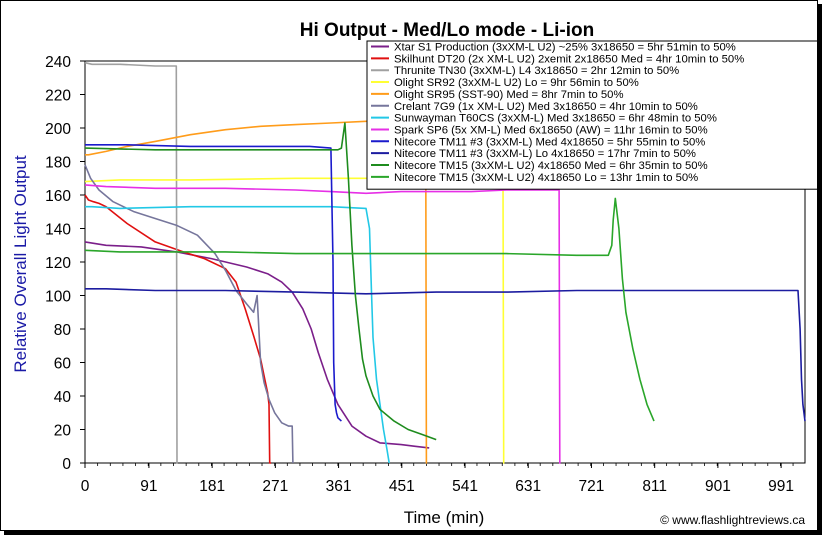 This screenshot has height=535, width=822. What do you see at coordinates (63, 330) in the screenshot?
I see `y-tick-label: 80` at bounding box center [63, 330].